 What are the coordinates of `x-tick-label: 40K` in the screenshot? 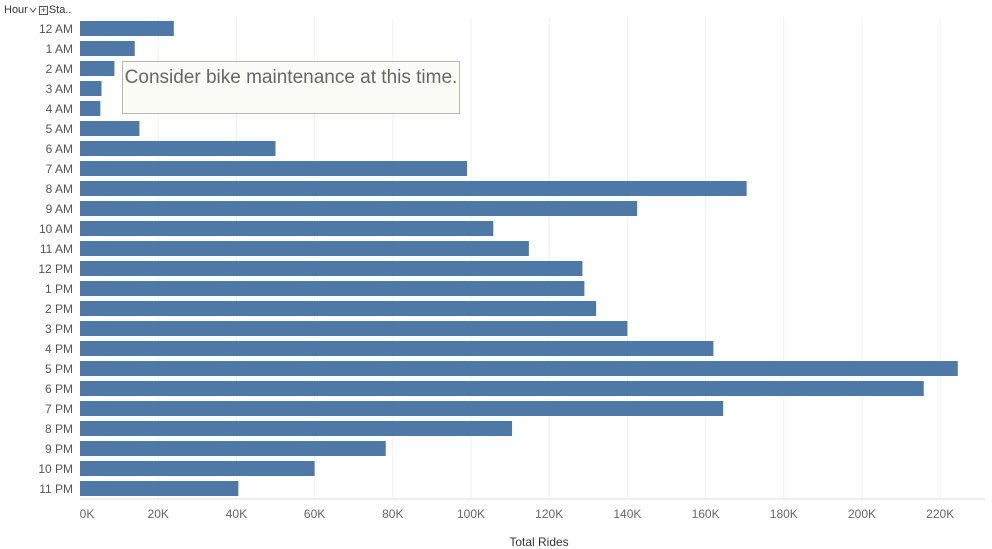 It's located at (236, 514).